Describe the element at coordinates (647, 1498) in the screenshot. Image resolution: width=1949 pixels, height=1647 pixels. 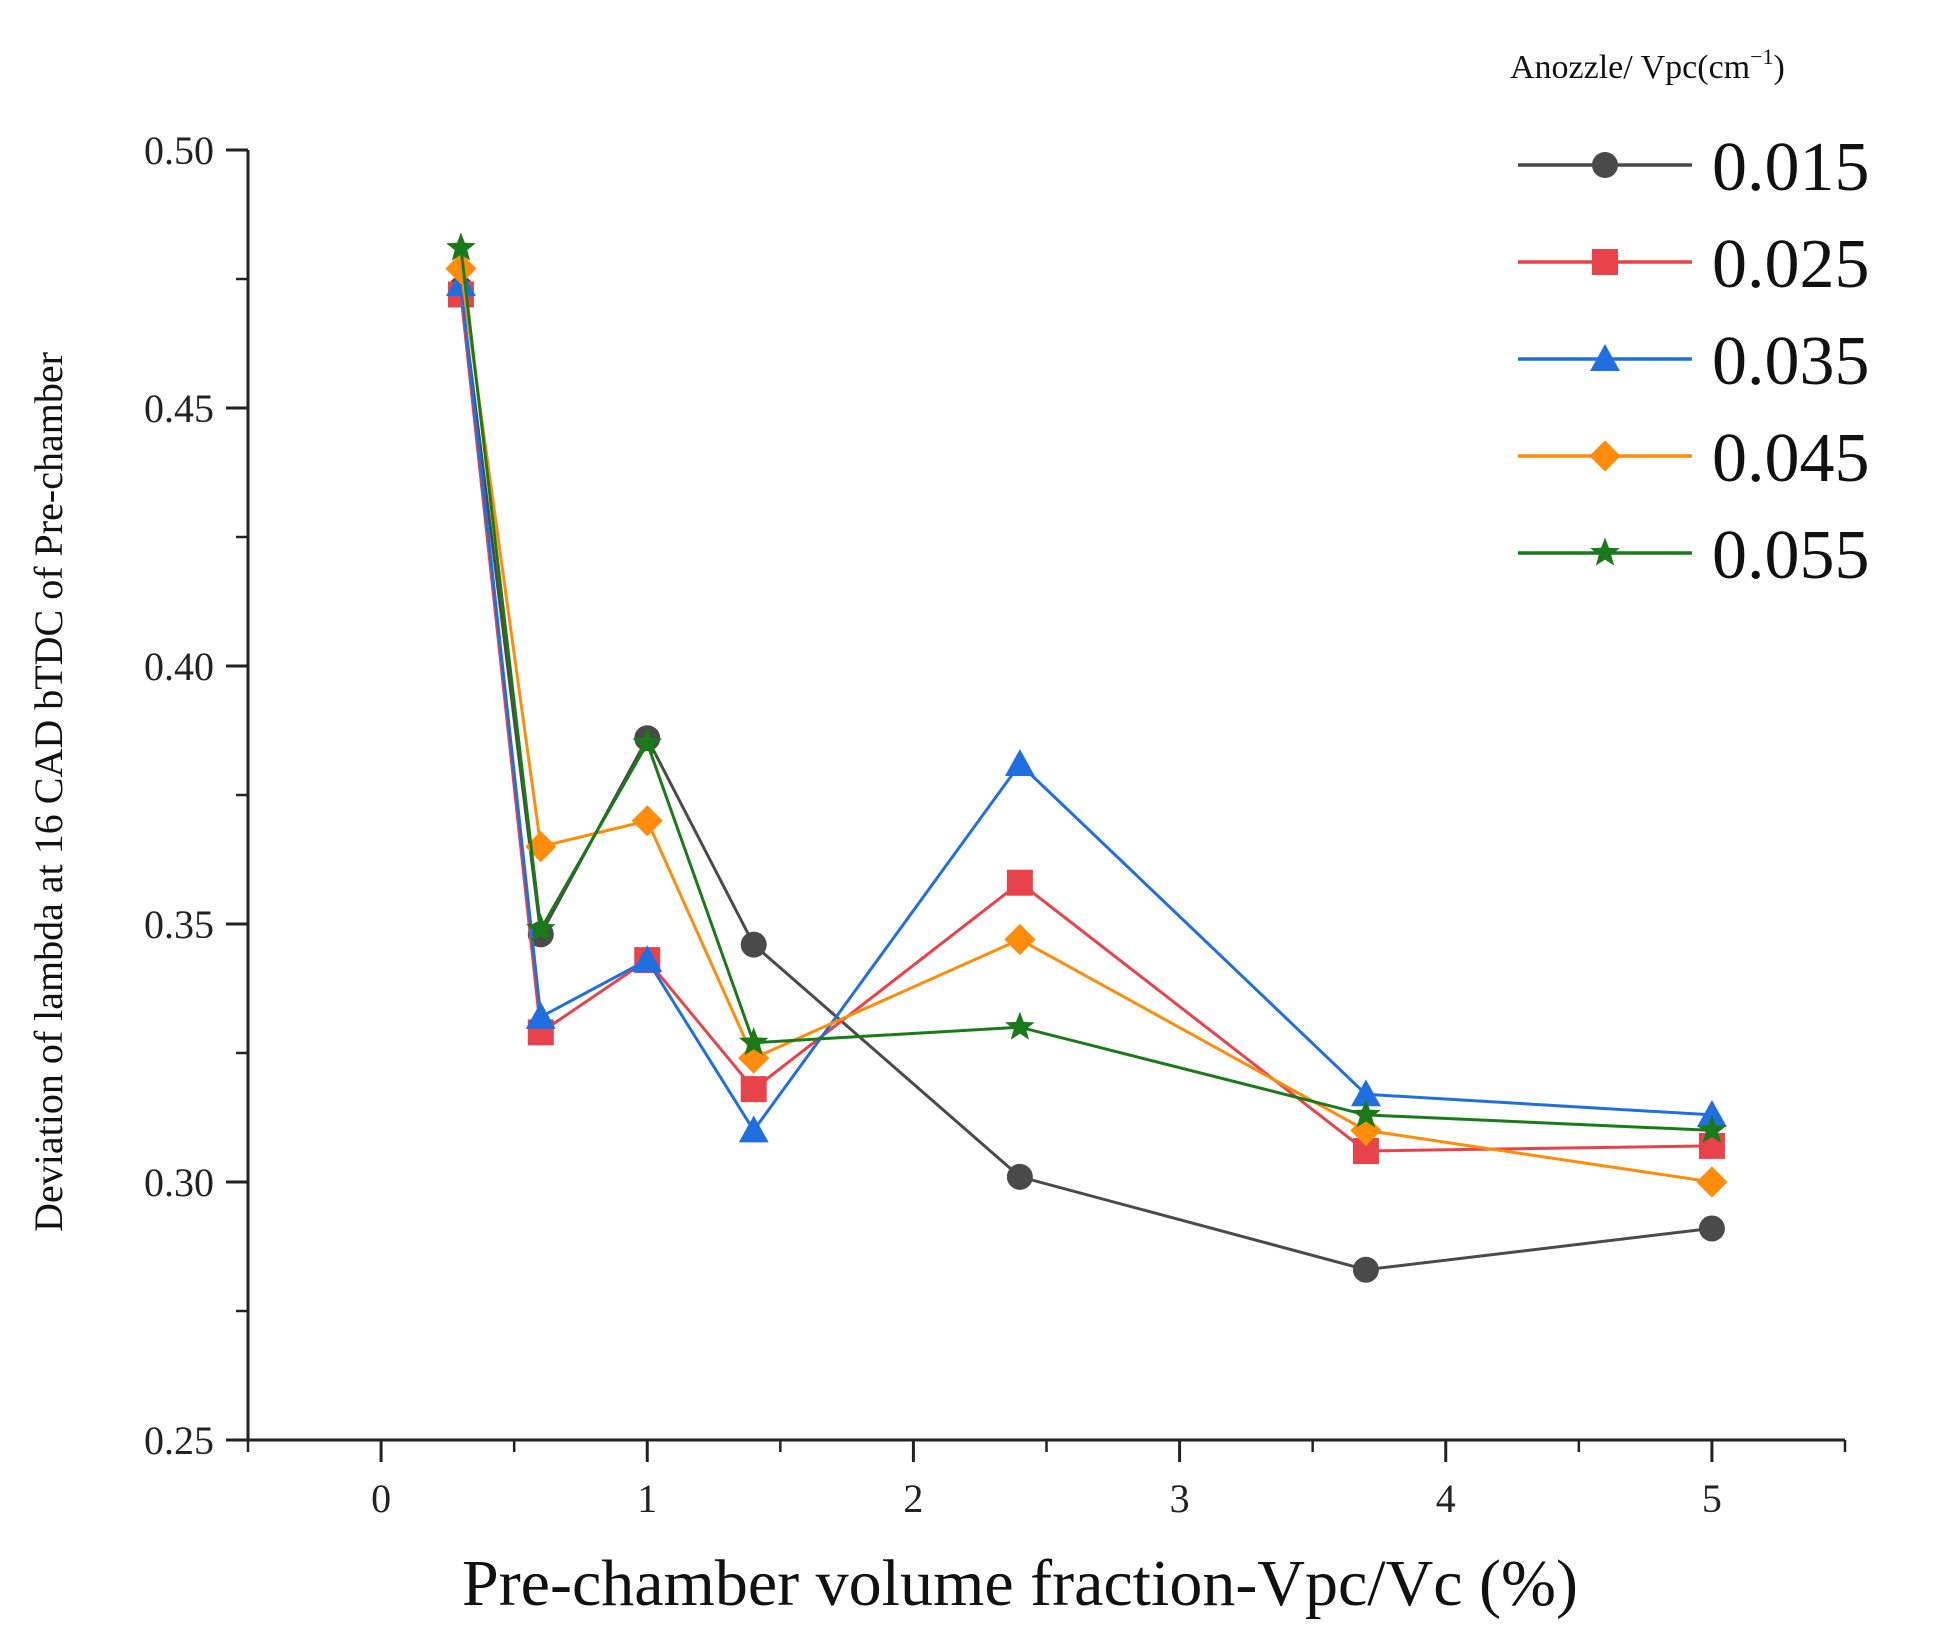
I see `x-tick-label: 1` at that location.